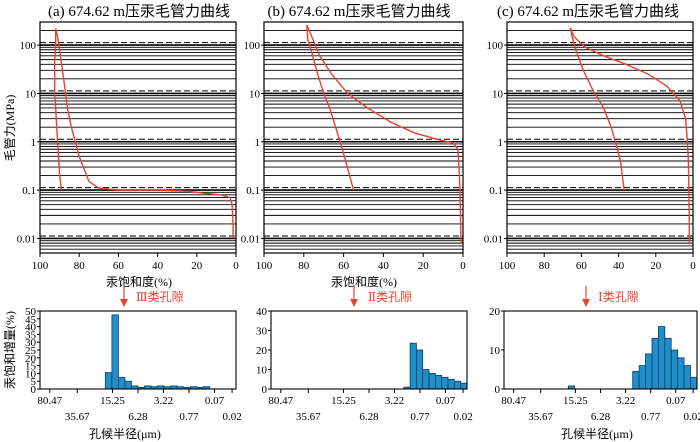  I want to click on hist-a-xlabel: 孔候半径(μm), so click(125, 434).